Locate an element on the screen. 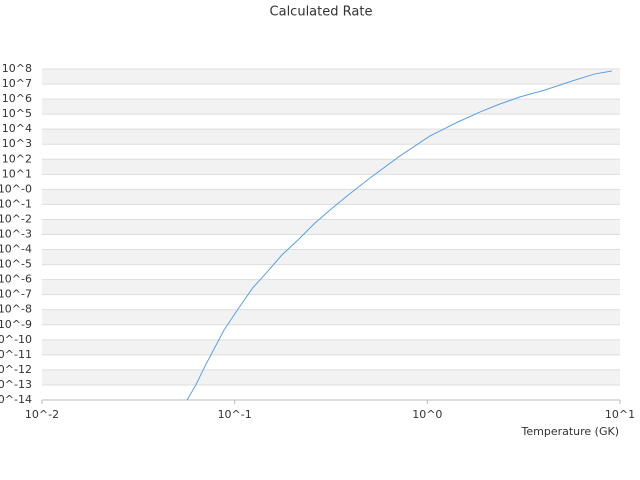 The width and height of the screenshot is (640, 480). y-tick-label: 10^-4 is located at coordinates (16, 249).